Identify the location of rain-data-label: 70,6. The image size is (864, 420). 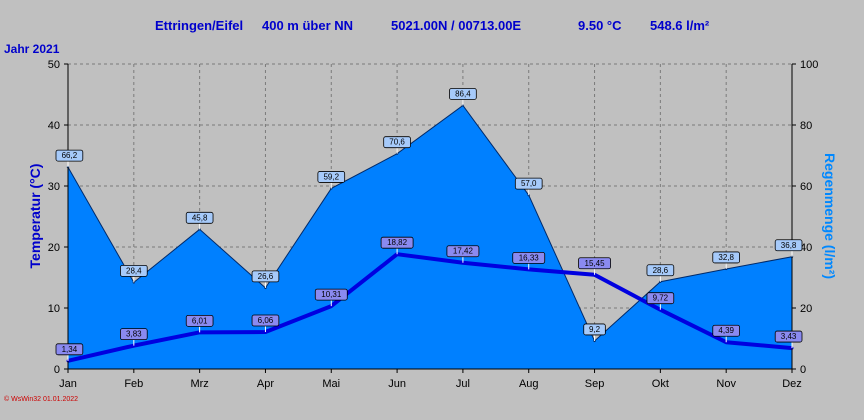
(397, 145).